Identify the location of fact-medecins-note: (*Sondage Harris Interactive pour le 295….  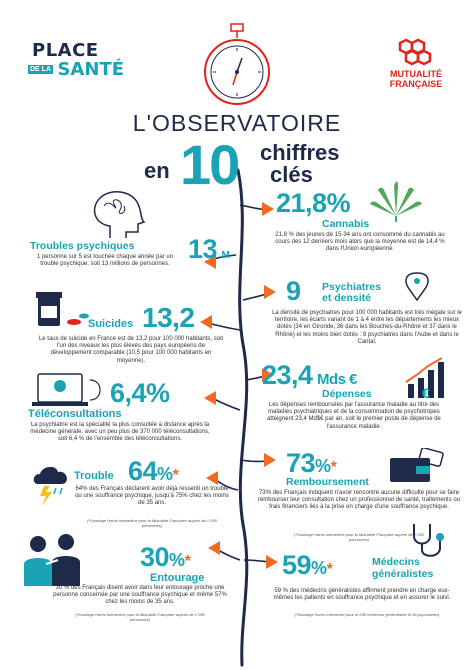
(367, 614).